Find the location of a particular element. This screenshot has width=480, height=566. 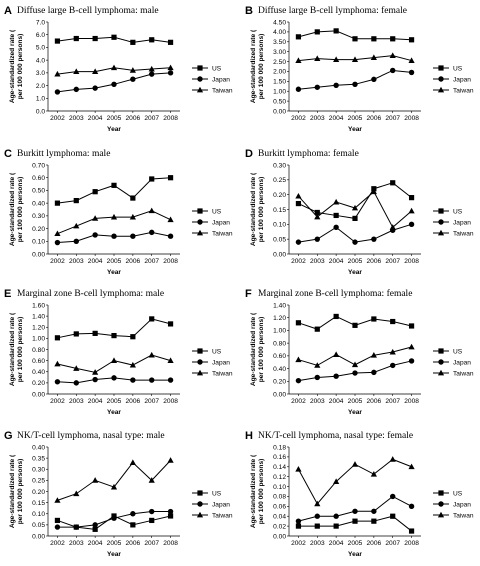

panel-g-ytick-label: 0.25 is located at coordinates (38, 481).